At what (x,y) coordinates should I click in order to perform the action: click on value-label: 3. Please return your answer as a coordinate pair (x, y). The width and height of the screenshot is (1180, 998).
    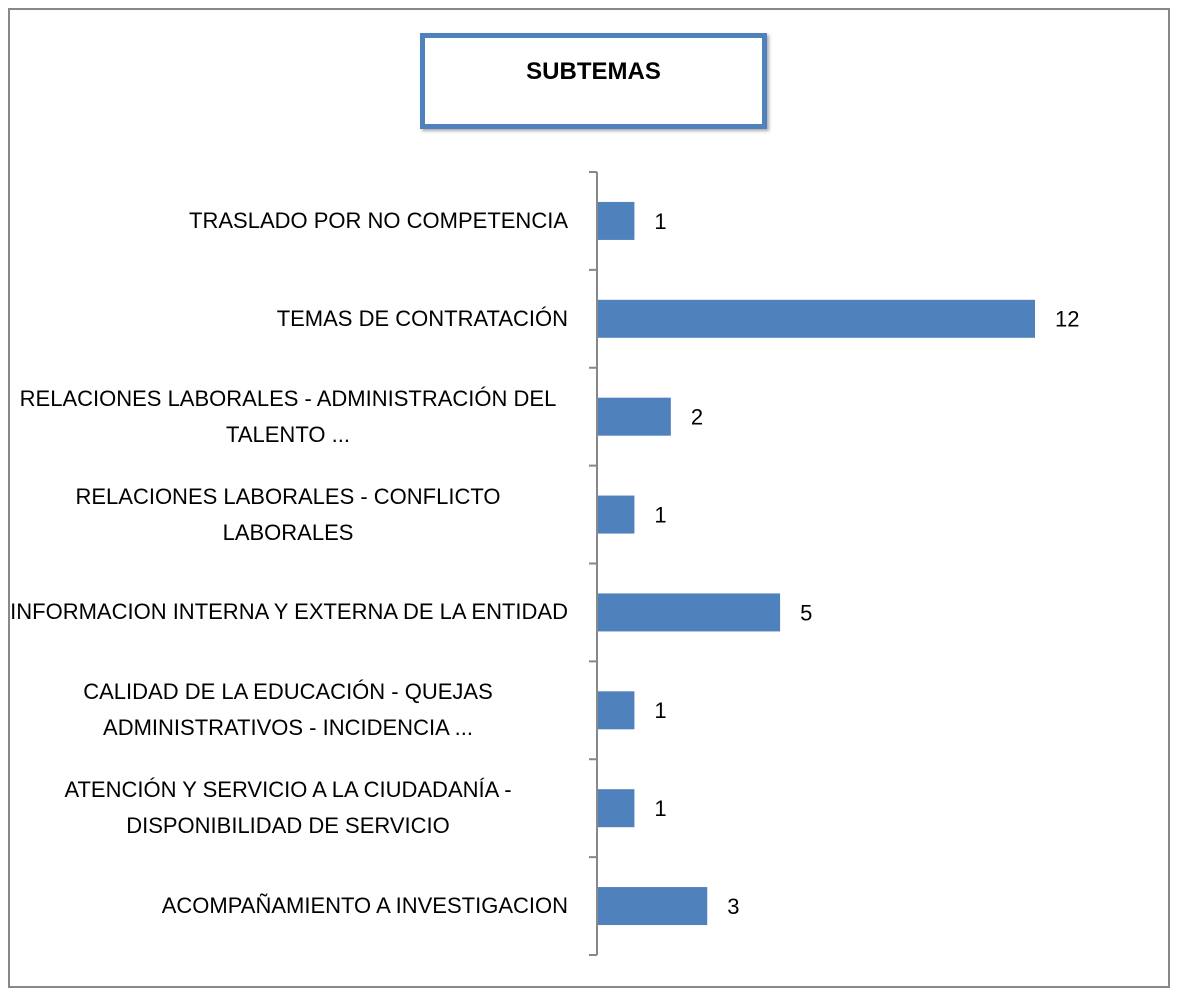
    Looking at the image, I should click on (733, 906).